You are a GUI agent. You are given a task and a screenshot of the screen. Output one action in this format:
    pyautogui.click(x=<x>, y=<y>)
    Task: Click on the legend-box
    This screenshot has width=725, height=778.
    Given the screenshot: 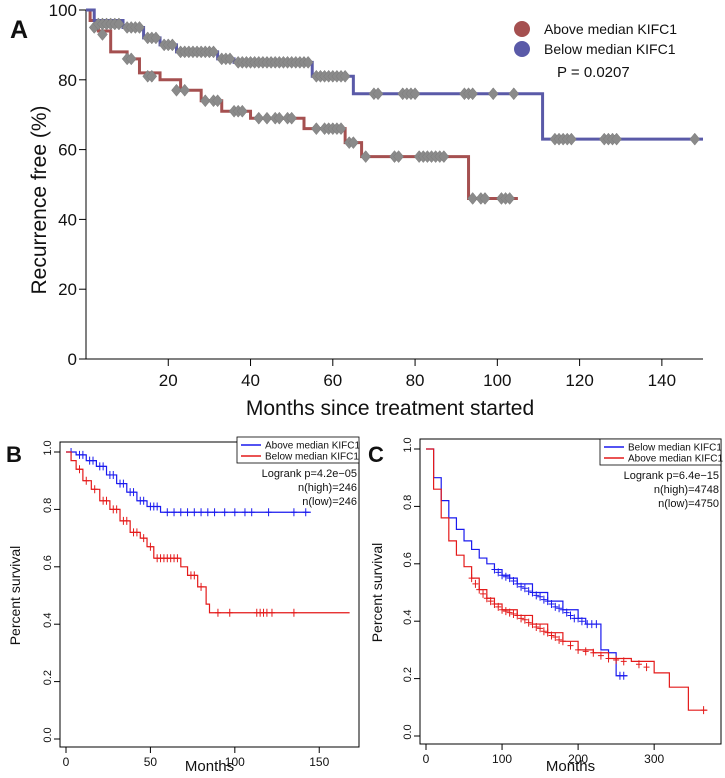 What is the action you would take?
    pyautogui.click(x=298, y=450)
    